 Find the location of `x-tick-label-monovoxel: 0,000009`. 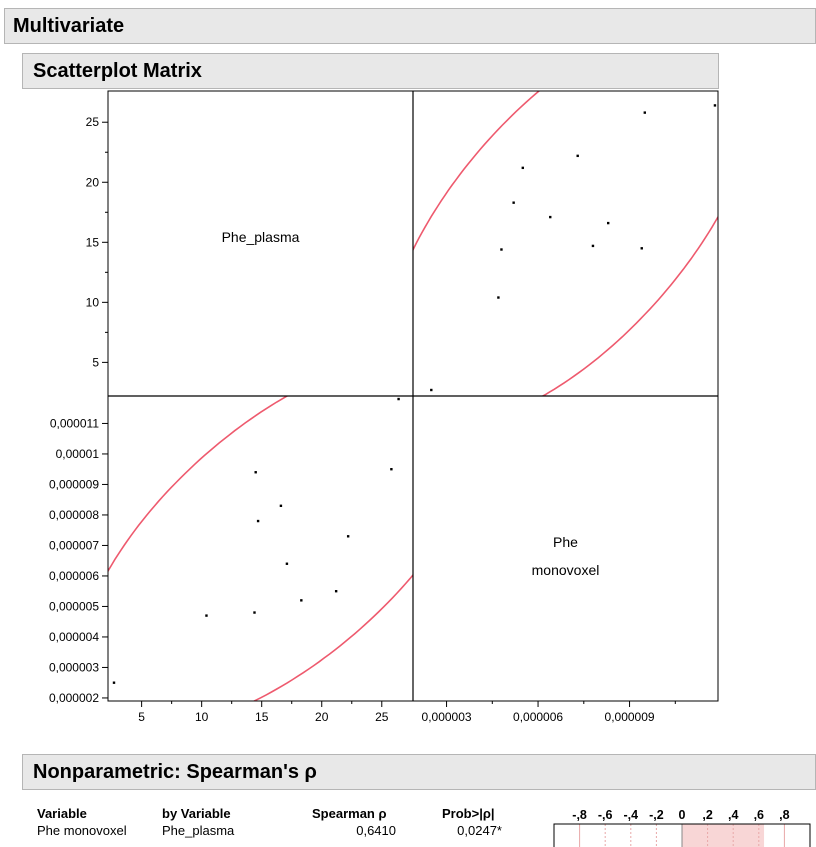

x-tick-label-monovoxel: 0,000009 is located at coordinates (630, 717).